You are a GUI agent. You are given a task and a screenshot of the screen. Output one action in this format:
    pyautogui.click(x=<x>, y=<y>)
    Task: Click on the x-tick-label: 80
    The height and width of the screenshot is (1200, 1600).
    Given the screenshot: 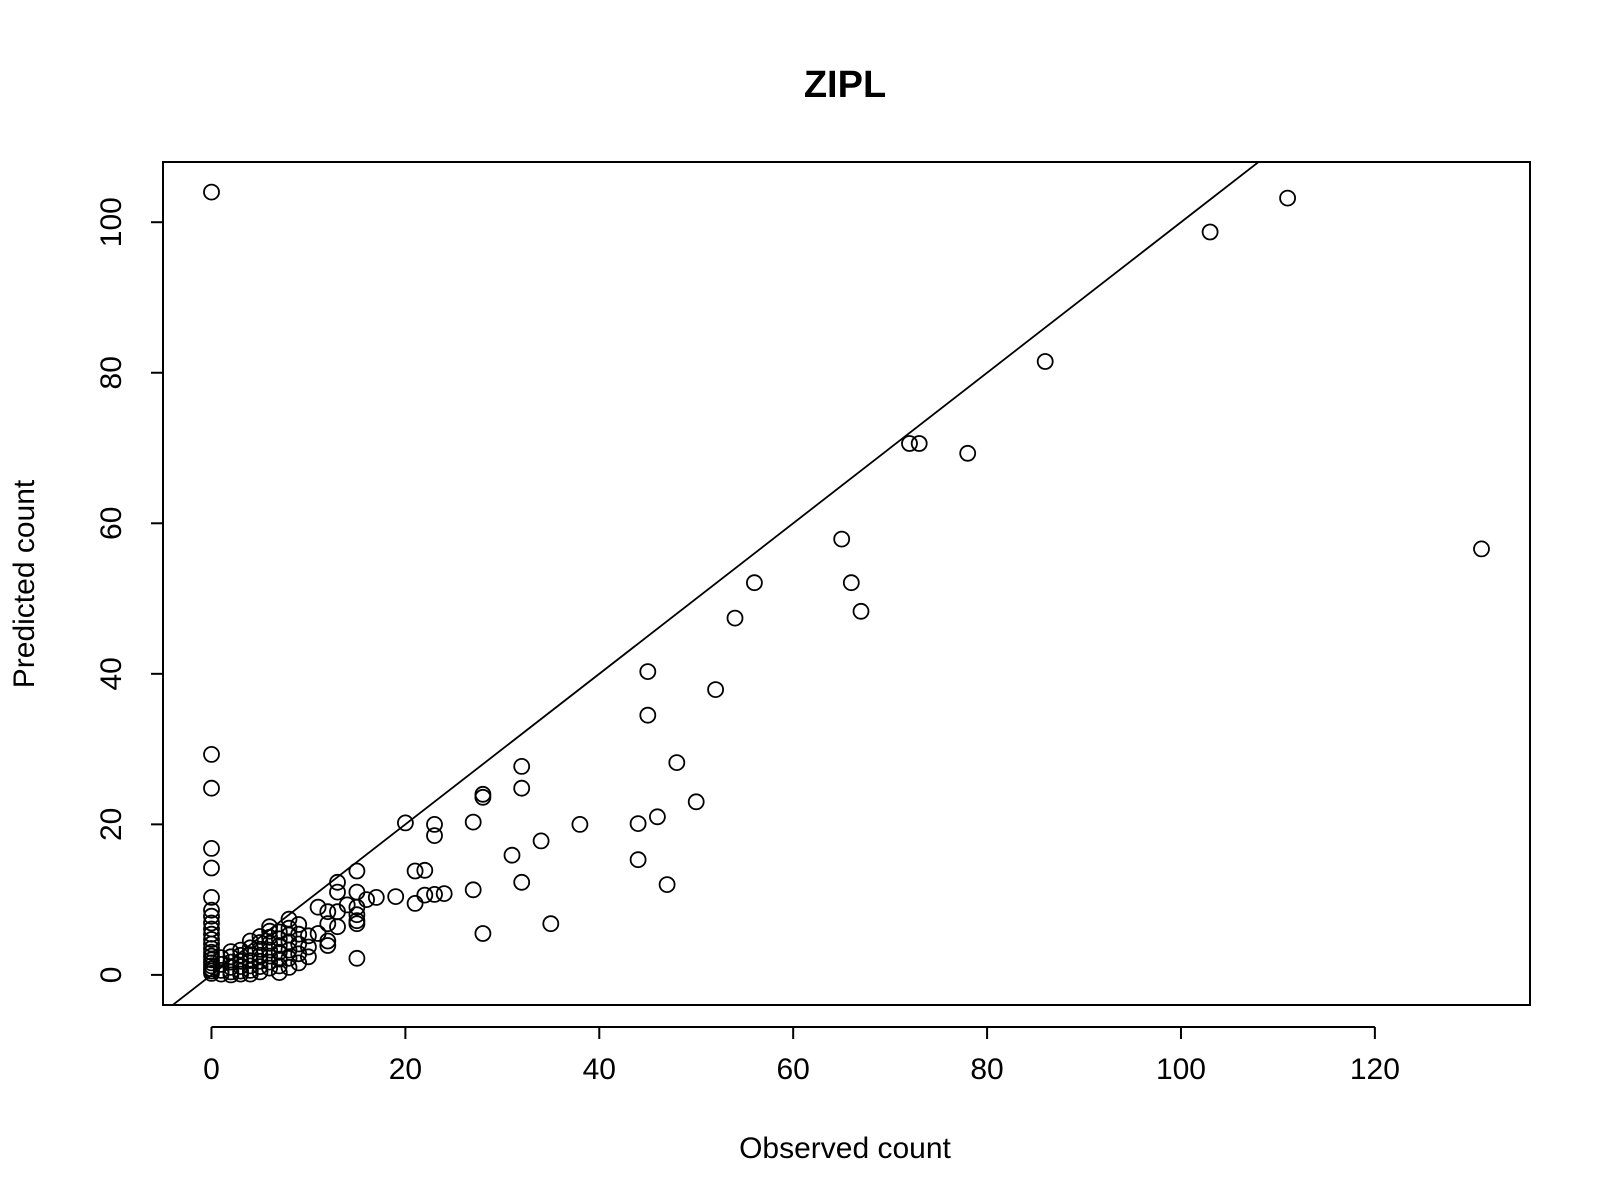 What is the action you would take?
    pyautogui.click(x=986, y=1069)
    